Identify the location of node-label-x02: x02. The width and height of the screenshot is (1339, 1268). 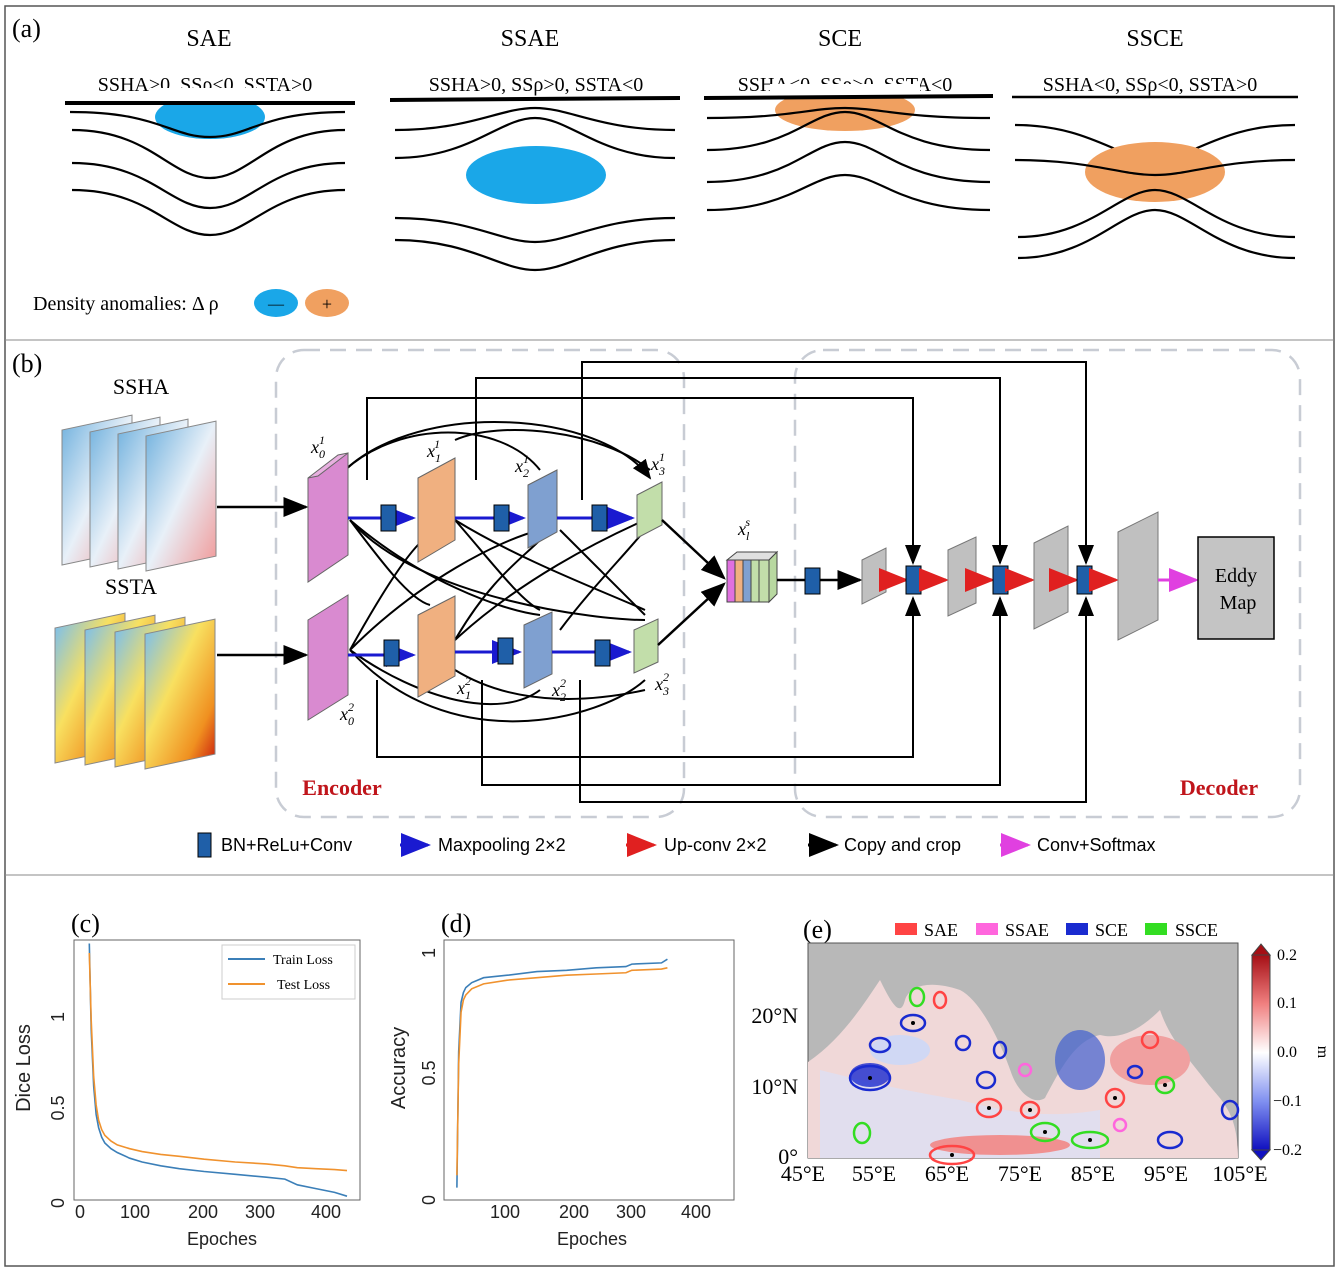
(346, 714).